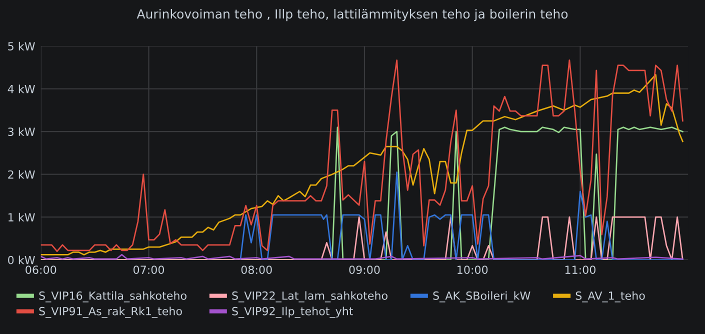  What do you see at coordinates (580, 270) in the screenshot?
I see `x-tick-label: 11:00` at bounding box center [580, 270].